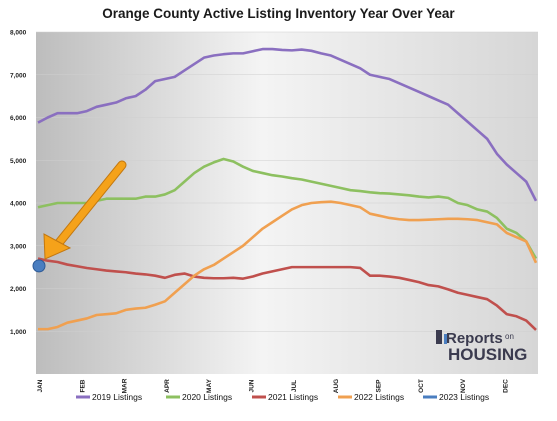  I want to click on x-tick-label: OCT, so click(421, 386).